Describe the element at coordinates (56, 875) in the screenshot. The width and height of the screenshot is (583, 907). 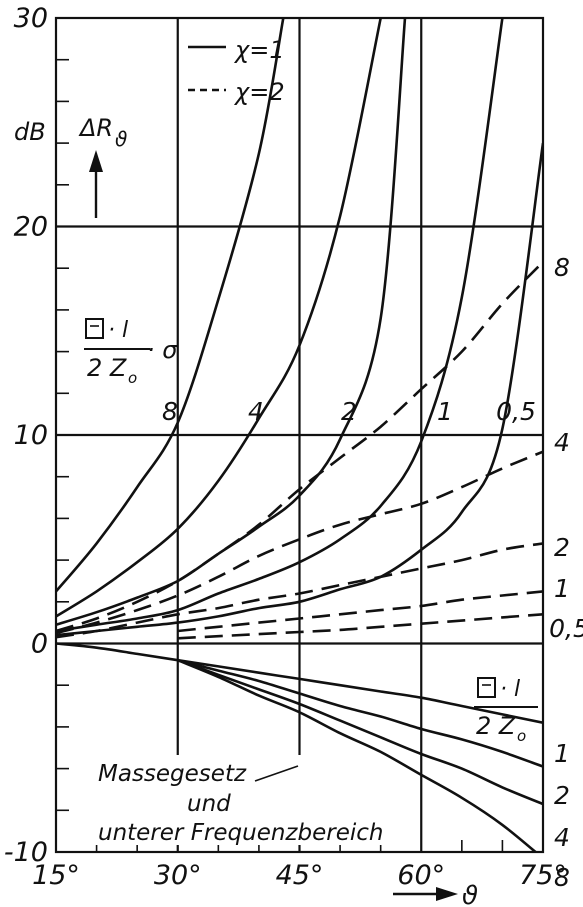
I see `x-tick-label: 15°` at that location.